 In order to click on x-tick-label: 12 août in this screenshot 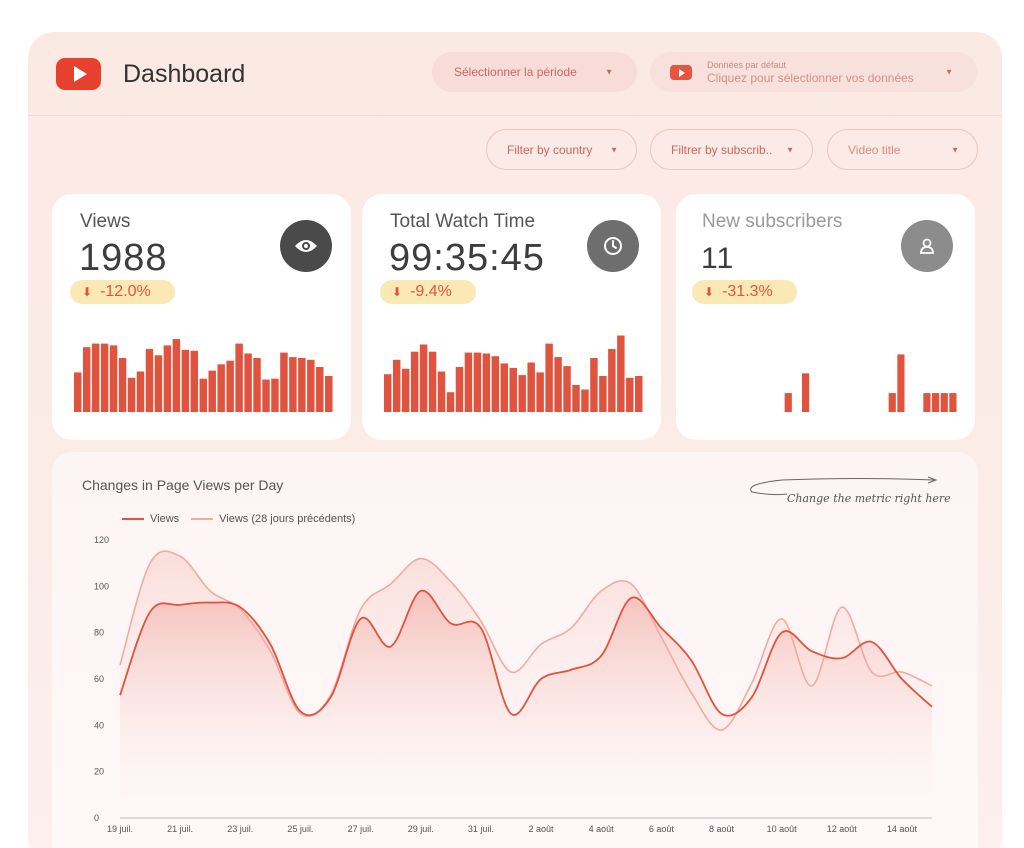, I will do `click(842, 829)`.